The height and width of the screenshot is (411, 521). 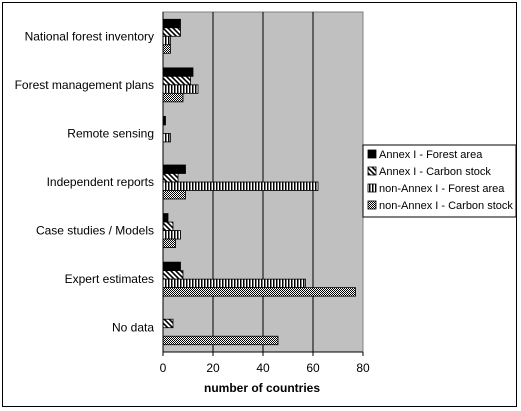 I want to click on category-label: Remote sensing, so click(x=110, y=133).